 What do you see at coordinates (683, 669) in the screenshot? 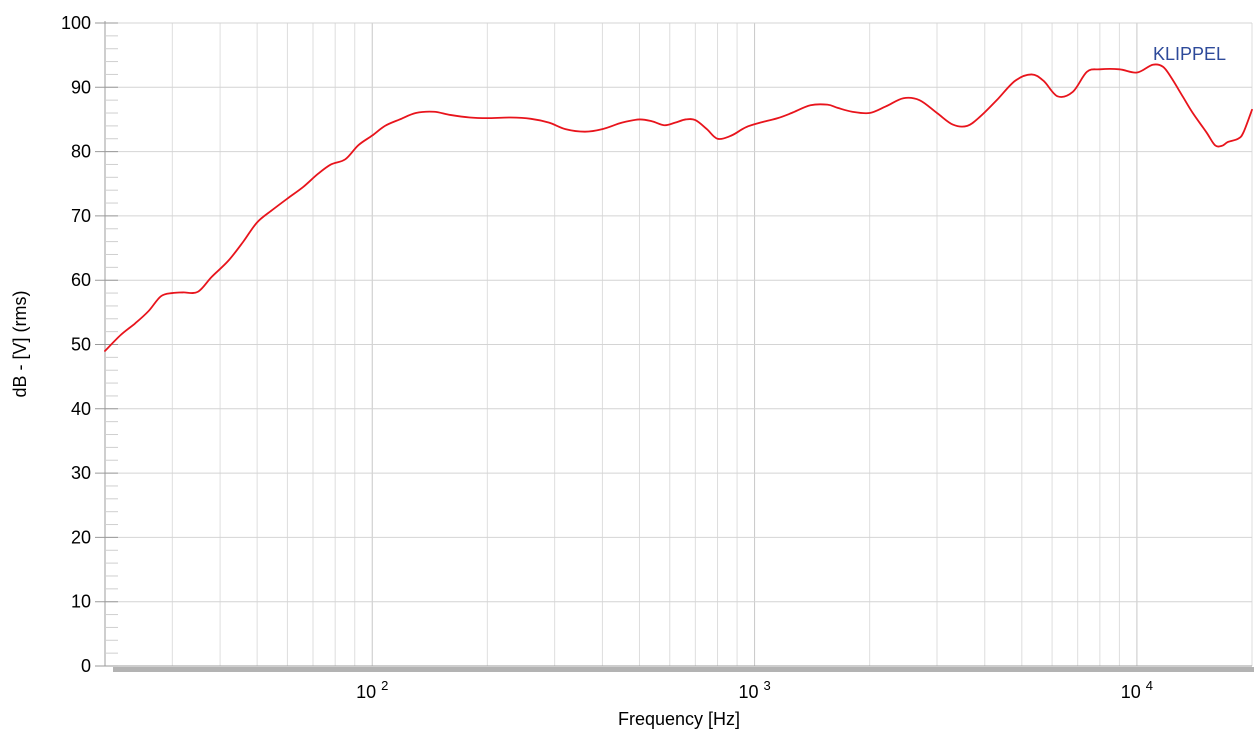
I see `x-axis-shadow-bar` at bounding box center [683, 669].